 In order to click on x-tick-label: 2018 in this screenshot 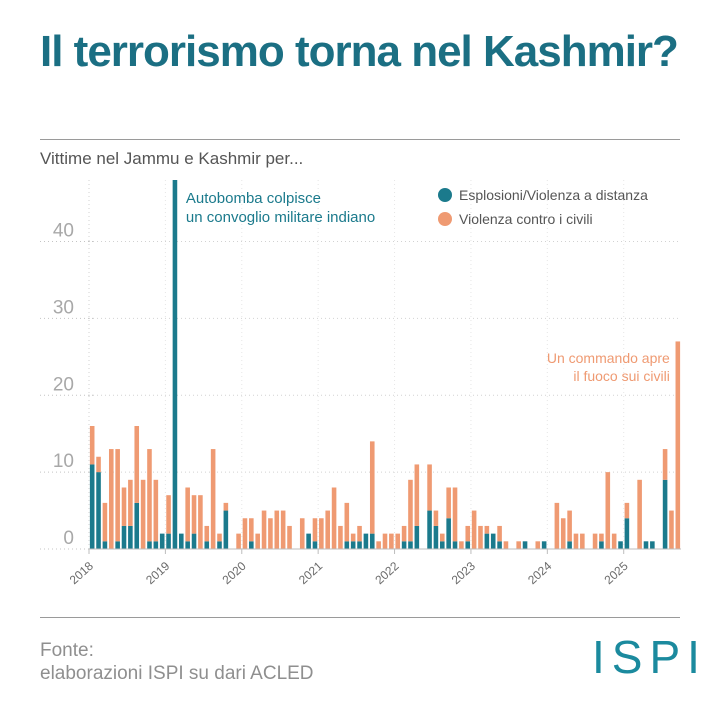, I will do `click(81, 573)`.